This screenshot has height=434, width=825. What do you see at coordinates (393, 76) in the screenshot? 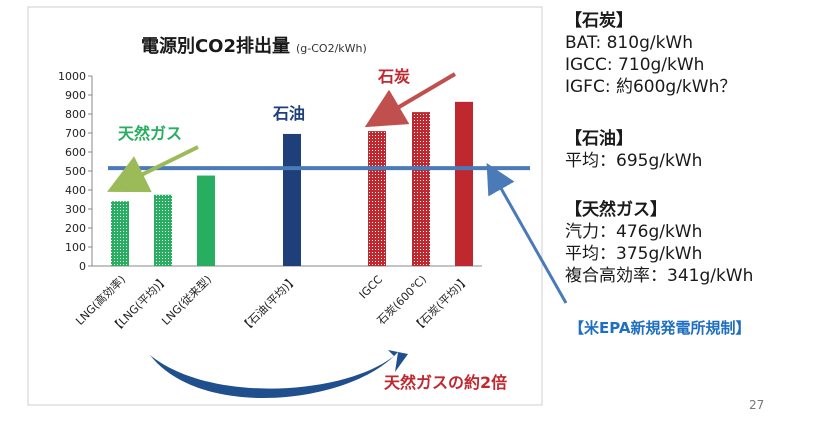
I see `coal-label: 石炭` at bounding box center [393, 76].